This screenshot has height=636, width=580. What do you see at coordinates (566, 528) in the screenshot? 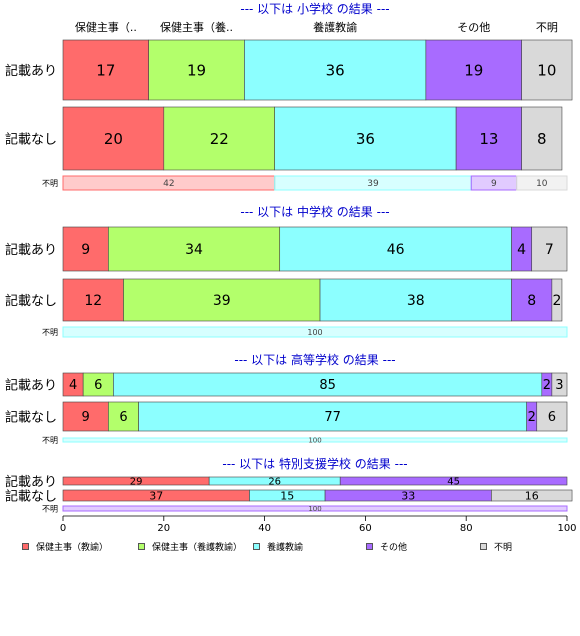
I see `x-tick-label: 100` at bounding box center [566, 528].